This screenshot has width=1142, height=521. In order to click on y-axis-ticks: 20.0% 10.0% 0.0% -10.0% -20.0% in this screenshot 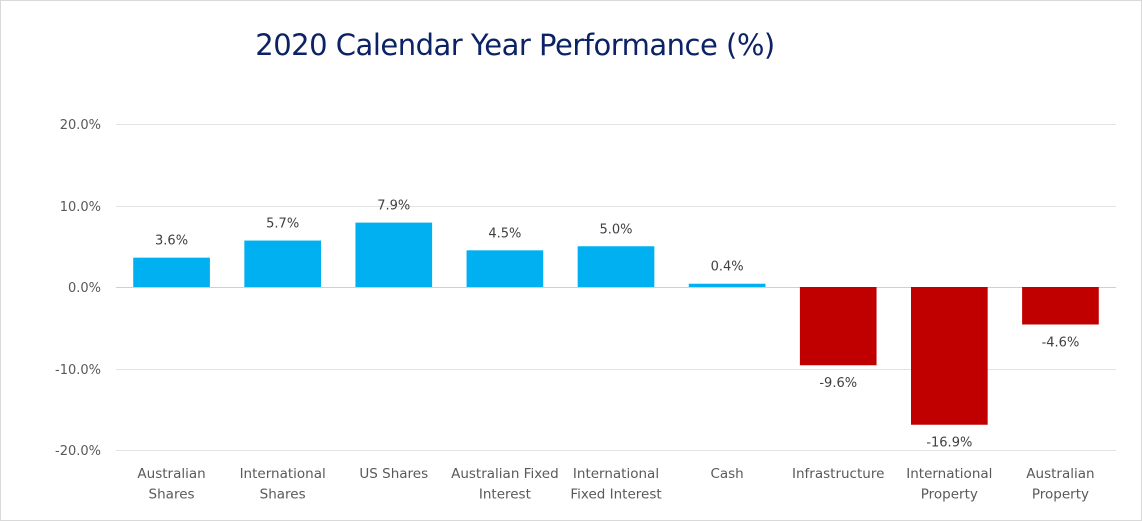, I will do `click(78, 288)`.